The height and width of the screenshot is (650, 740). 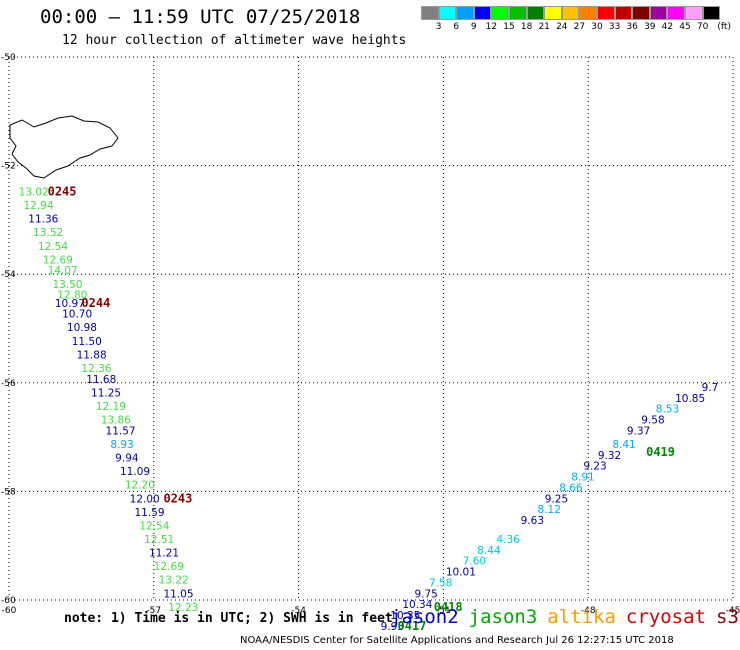 I want to click on swh-label: 8.53, so click(x=667, y=410).